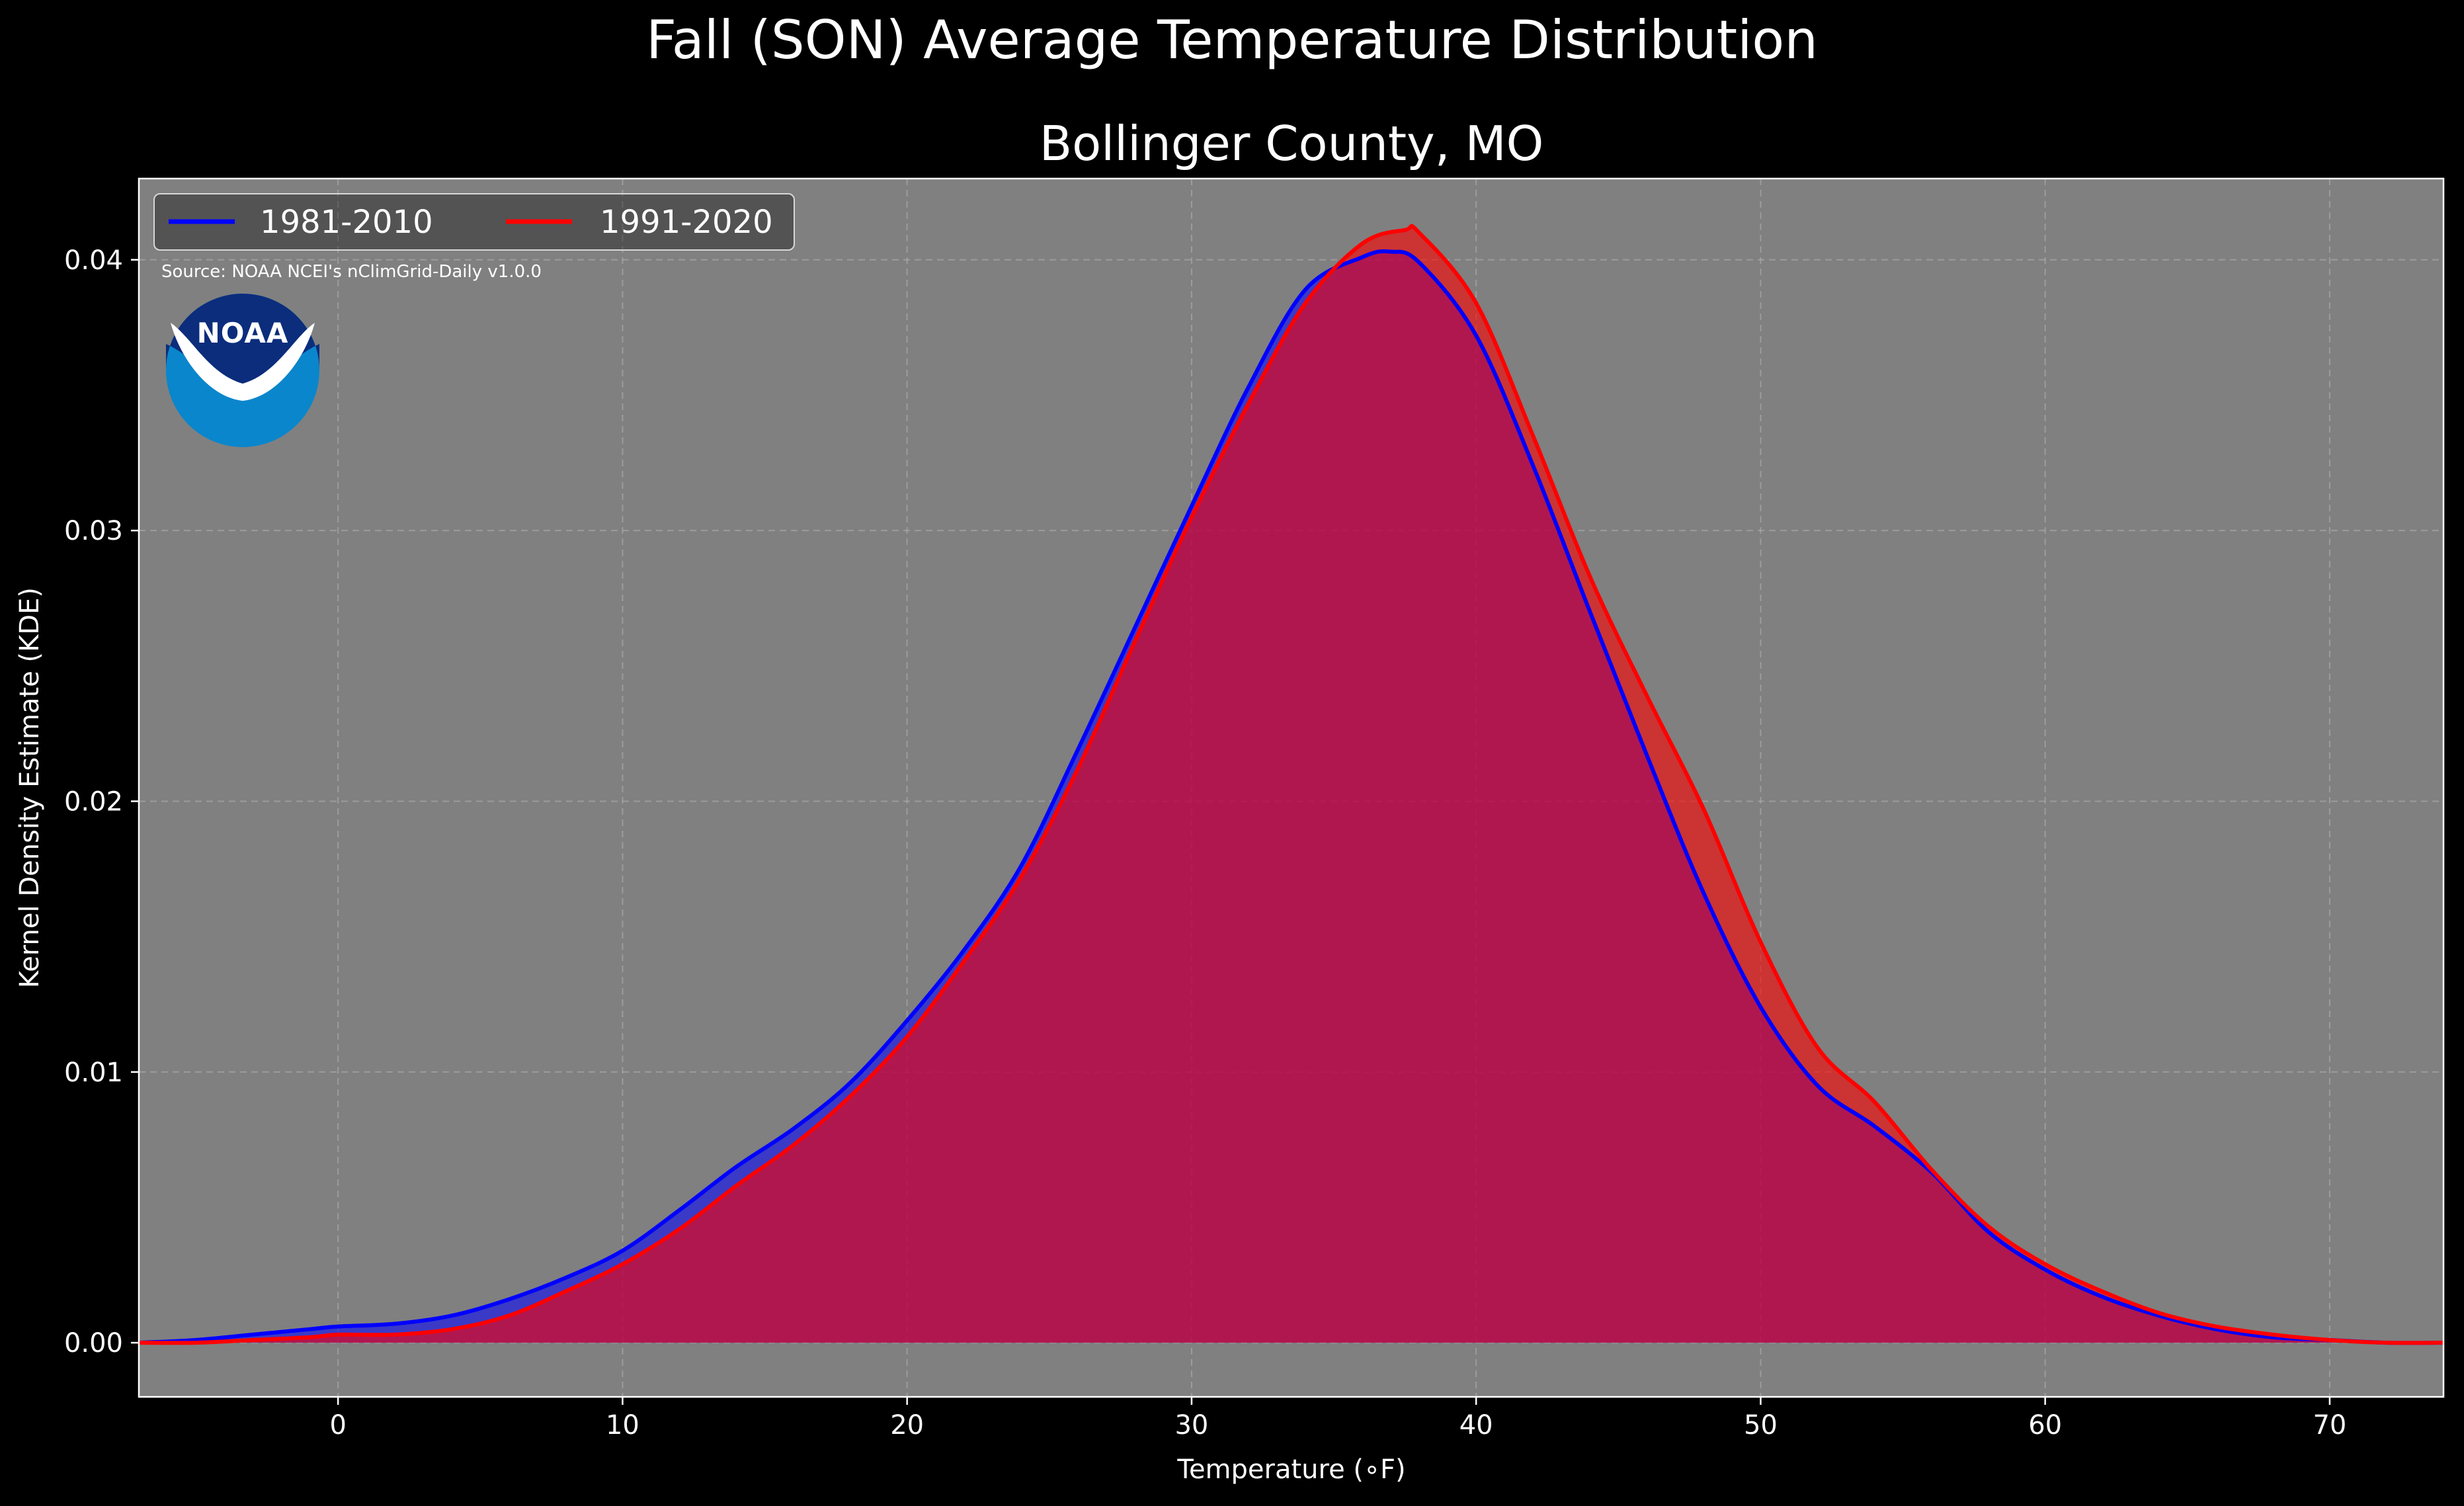 Image resolution: width=2464 pixels, height=1506 pixels. I want to click on chart-subtitle: Bollinger County, MO, so click(1292, 143).